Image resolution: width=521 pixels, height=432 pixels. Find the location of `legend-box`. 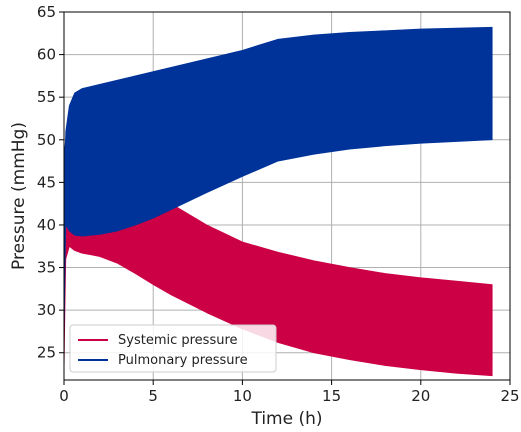

legend-box is located at coordinates (173, 348).